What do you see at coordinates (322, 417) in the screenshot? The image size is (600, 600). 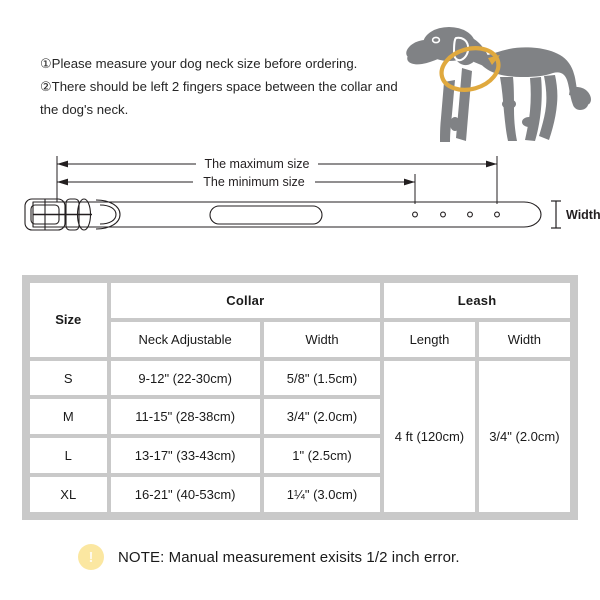 I see `cell-collar-width-m: 3/4" (2.0cm)` at bounding box center [322, 417].